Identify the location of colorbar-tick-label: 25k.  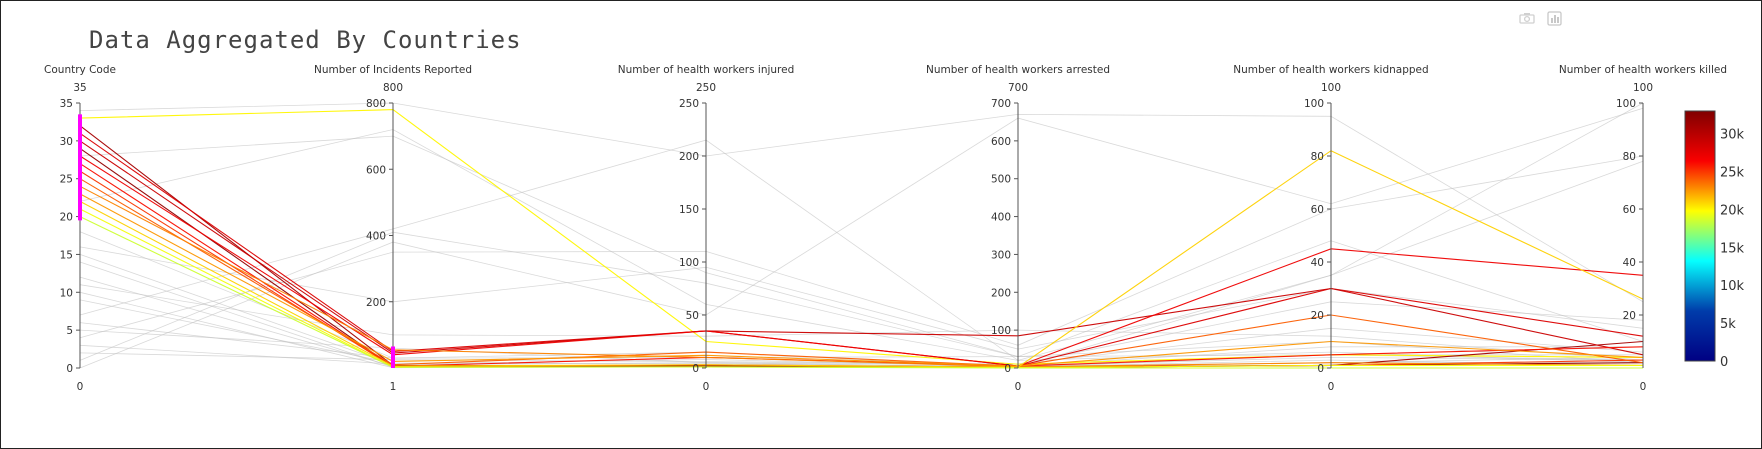
(1732, 173).